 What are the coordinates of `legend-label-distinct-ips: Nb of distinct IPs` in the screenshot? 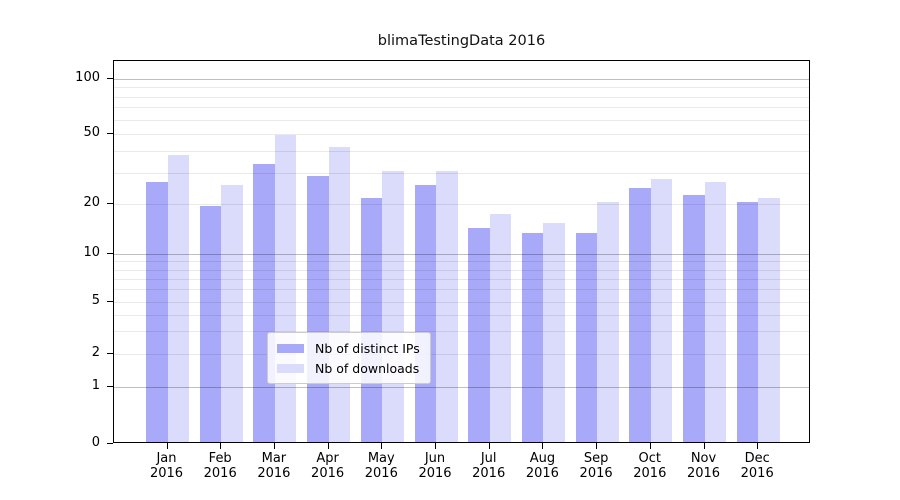 It's located at (367, 348).